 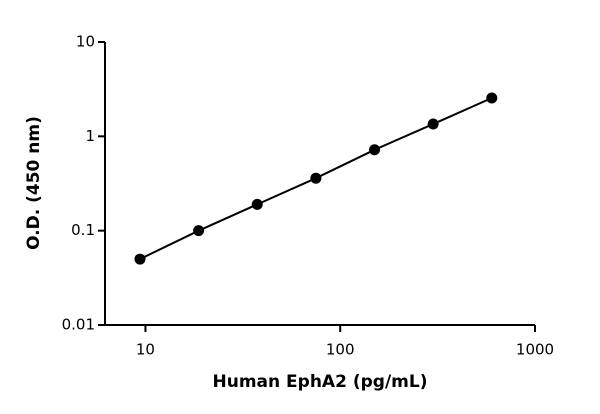 What do you see at coordinates (145, 350) in the screenshot?
I see `x-tick-label: 10` at bounding box center [145, 350].